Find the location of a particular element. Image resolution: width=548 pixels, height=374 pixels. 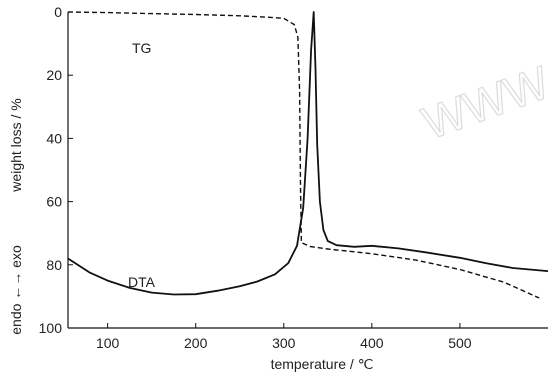

y-tick-label: 0 is located at coordinates (58, 12).